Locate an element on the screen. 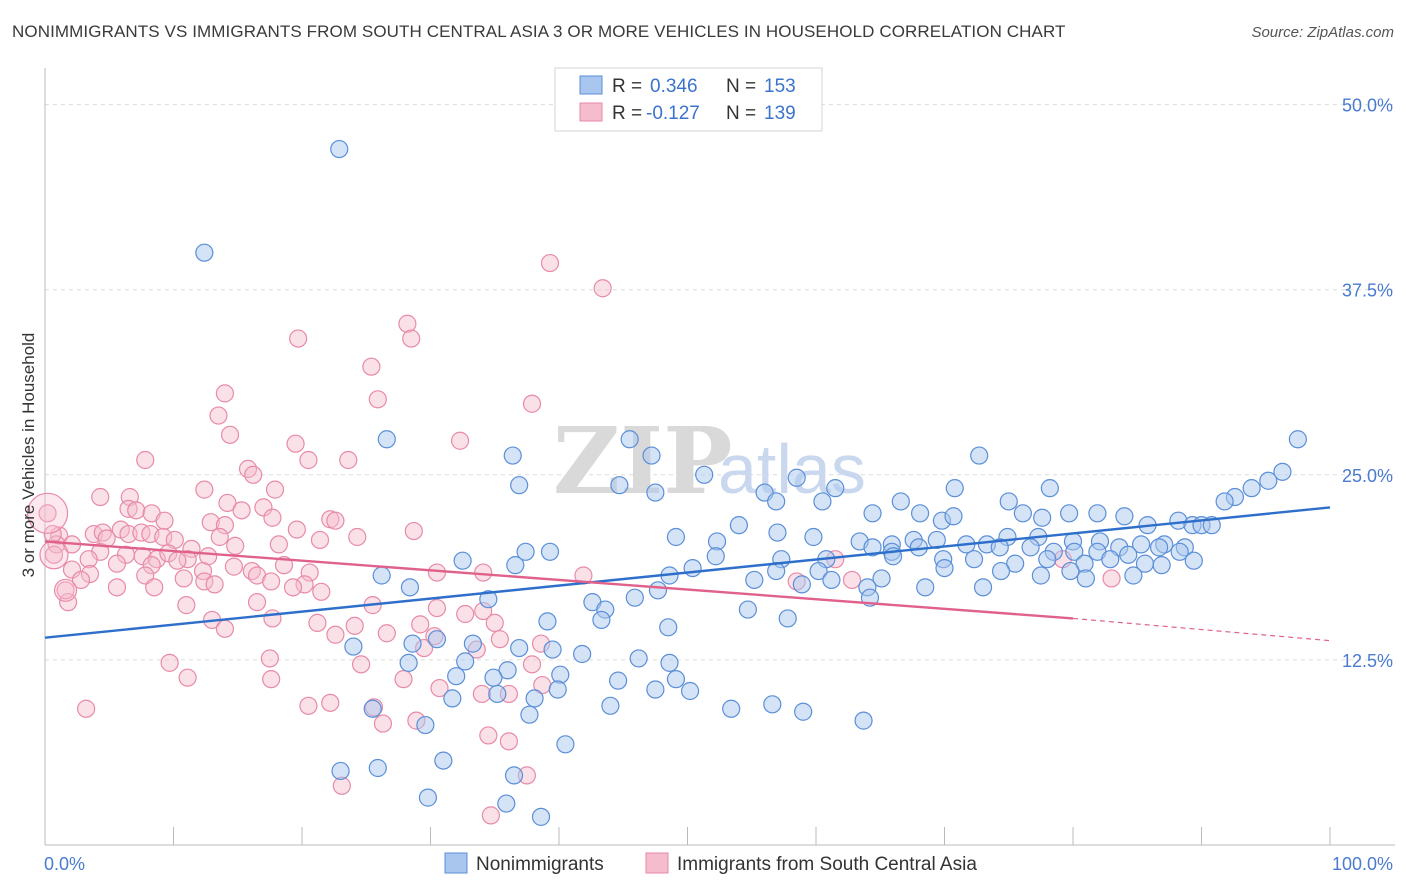 The width and height of the screenshot is (1406, 892). source-note: Source: ZipAtlas.com is located at coordinates (1322, 32).